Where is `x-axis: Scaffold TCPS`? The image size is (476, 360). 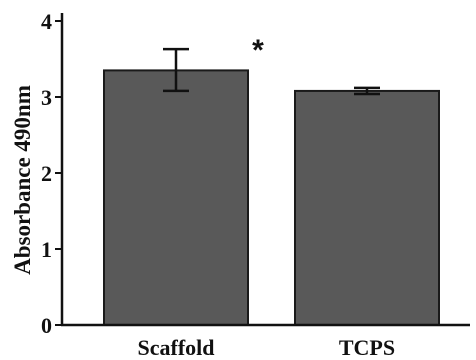
x-axis: Scaffold TCPS is located at coordinates (265, 341).